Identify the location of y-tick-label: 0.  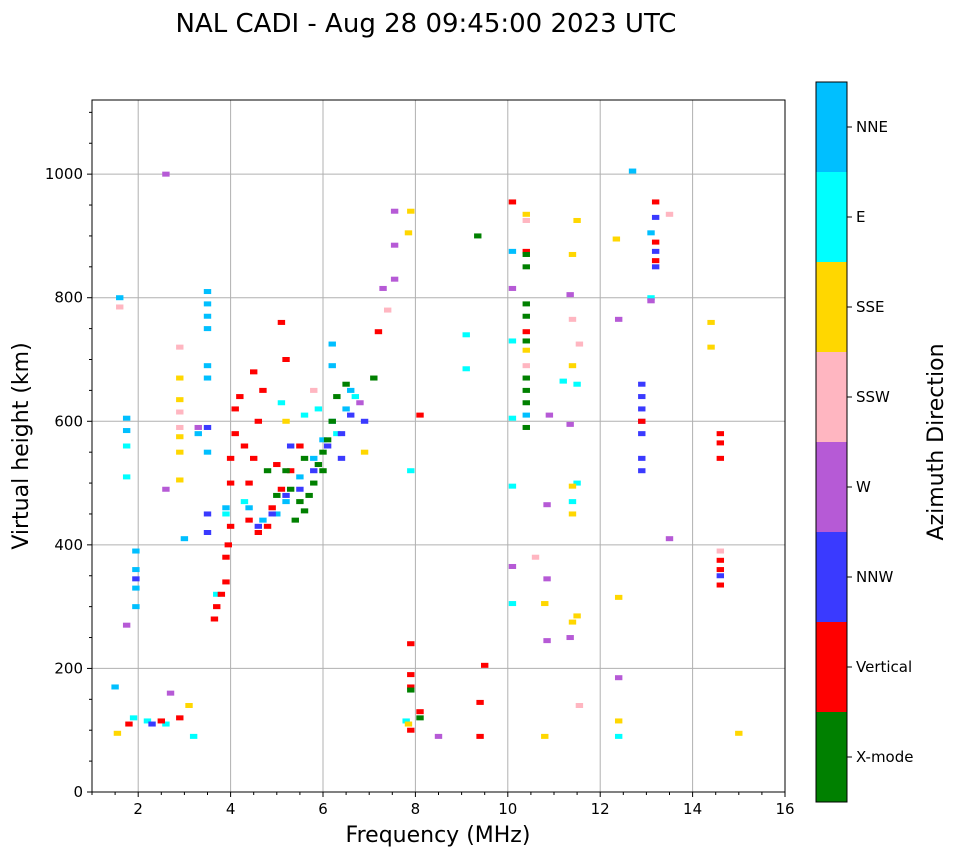
(78, 792).